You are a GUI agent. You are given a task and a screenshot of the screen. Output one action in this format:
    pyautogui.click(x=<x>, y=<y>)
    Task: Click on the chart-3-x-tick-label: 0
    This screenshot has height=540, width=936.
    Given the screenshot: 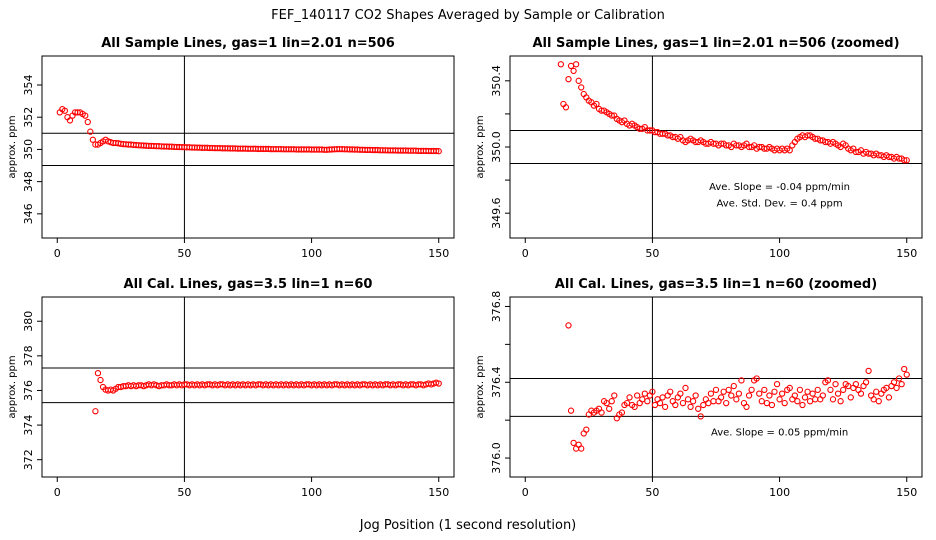 What is the action you would take?
    pyautogui.click(x=57, y=492)
    